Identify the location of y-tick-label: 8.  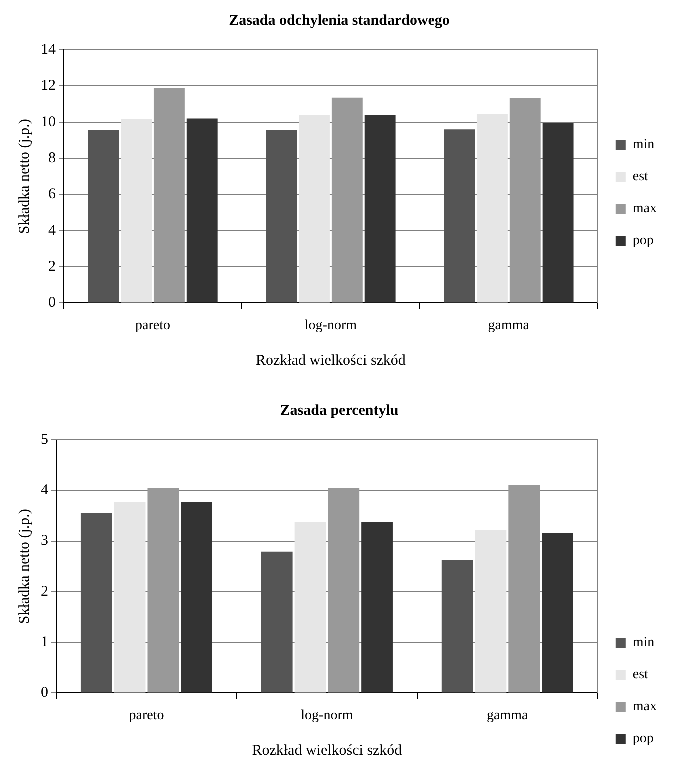
(52, 158).